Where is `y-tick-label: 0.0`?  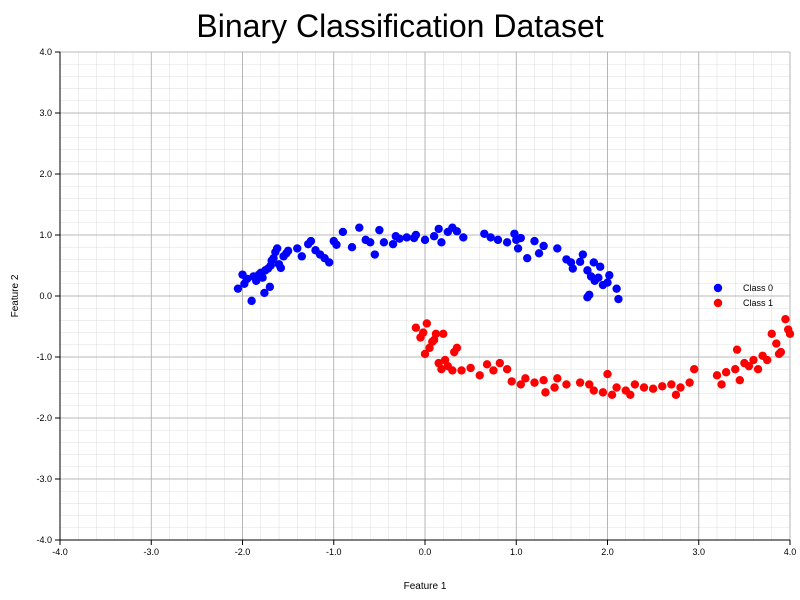 y-tick-label: 0.0 is located at coordinates (45, 296).